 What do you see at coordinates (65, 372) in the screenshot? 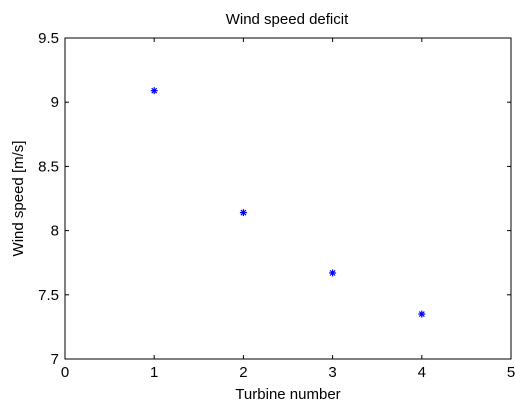
I see `x-tick-label: 0` at bounding box center [65, 372].